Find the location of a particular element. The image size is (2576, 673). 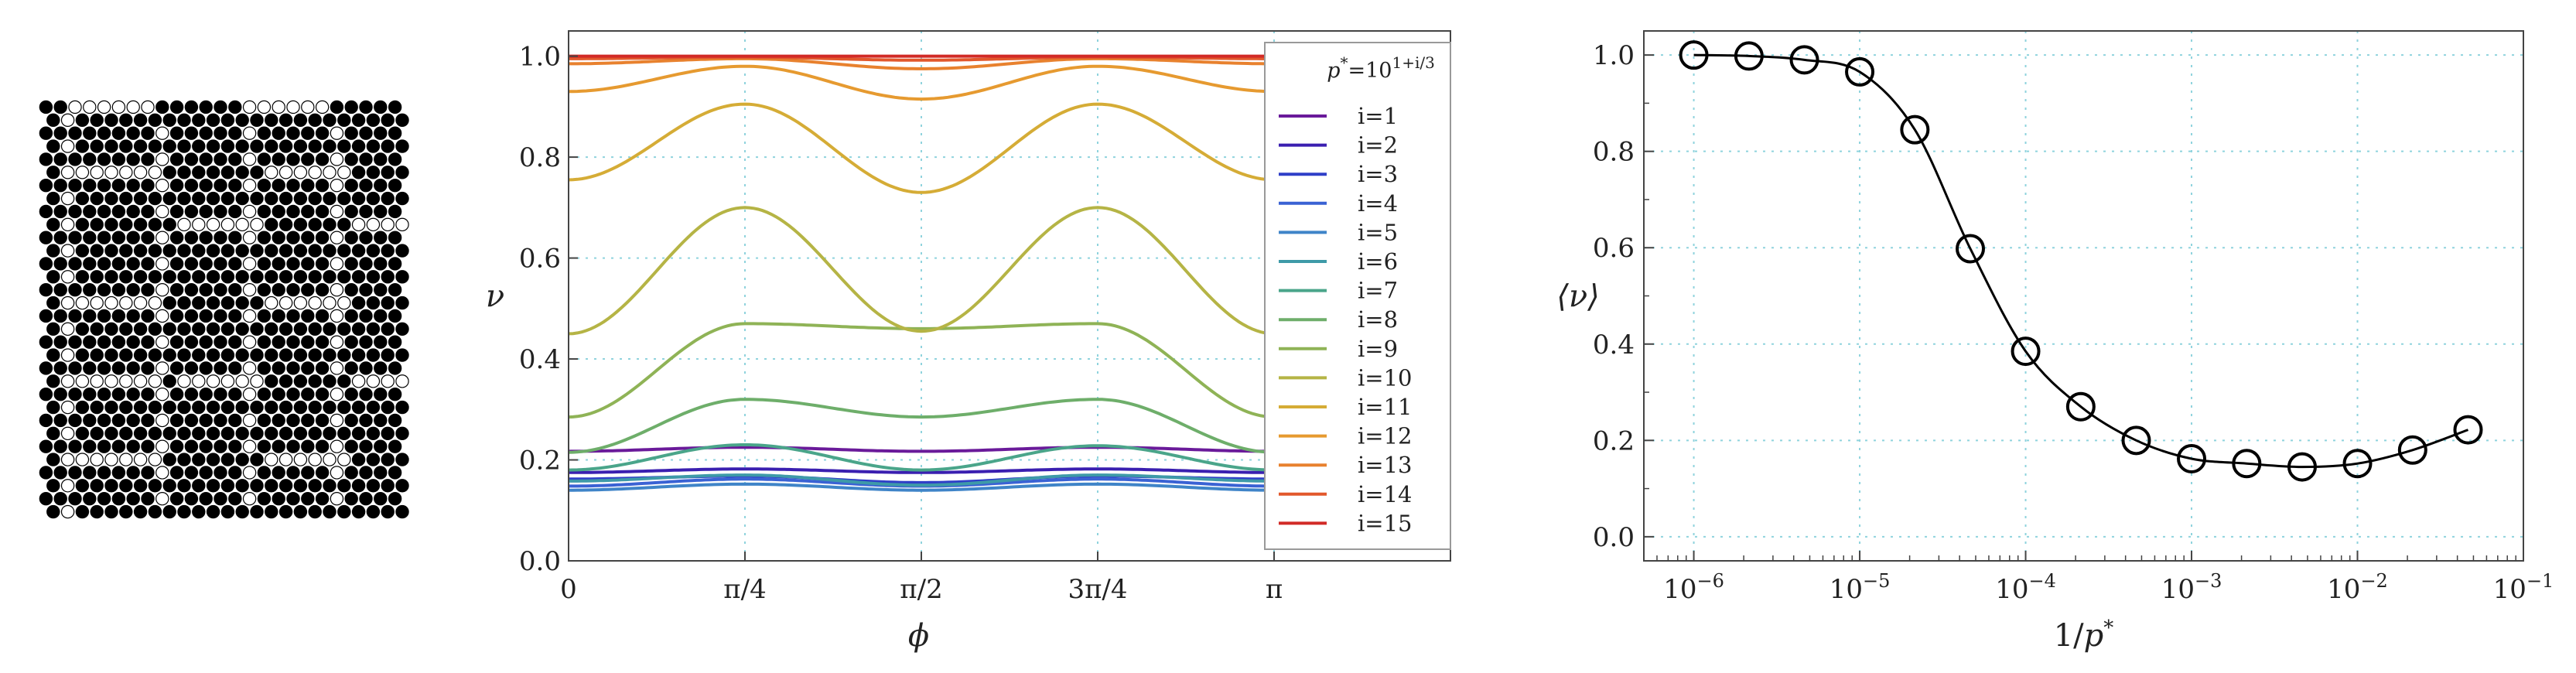

data-point-marker is located at coordinates (1915, 129).